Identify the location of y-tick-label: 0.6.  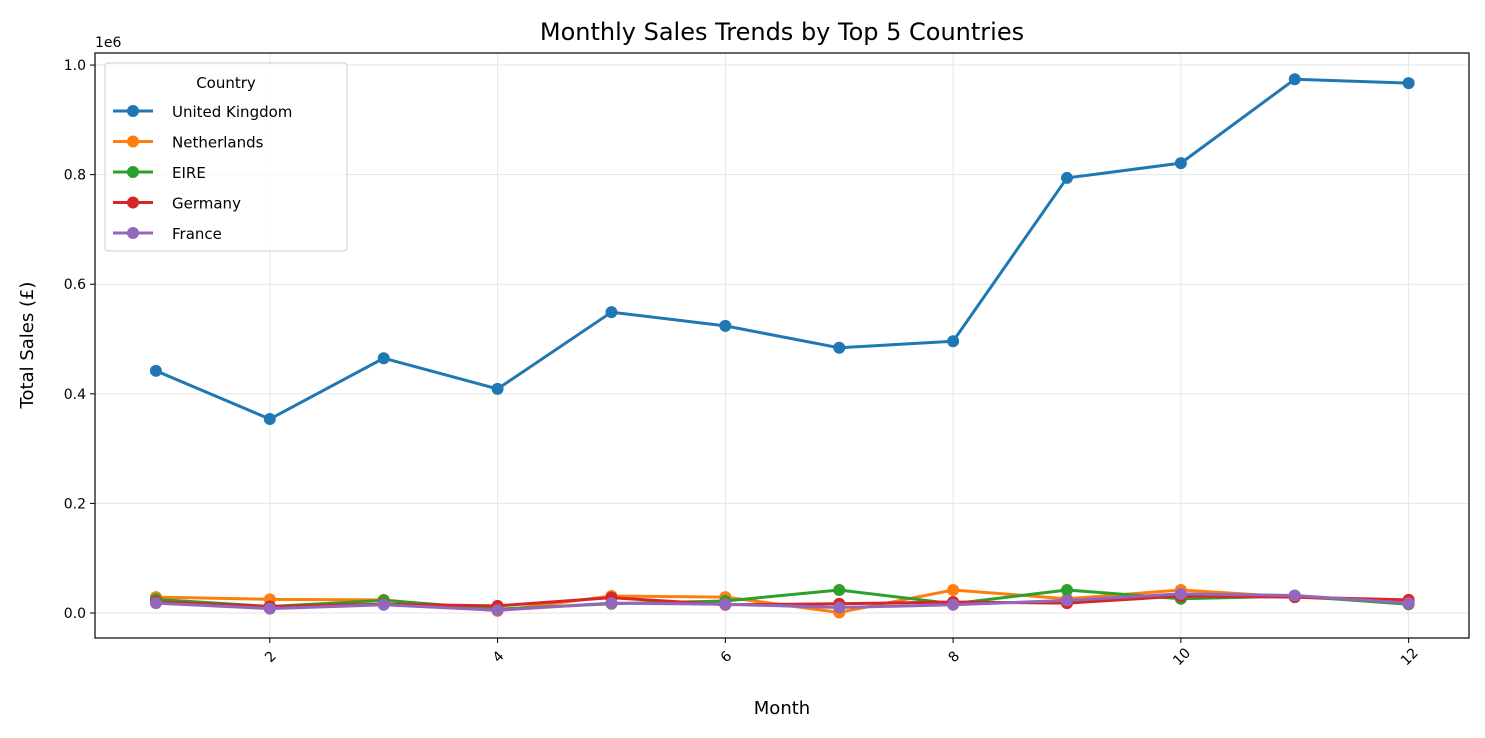
(75, 285).